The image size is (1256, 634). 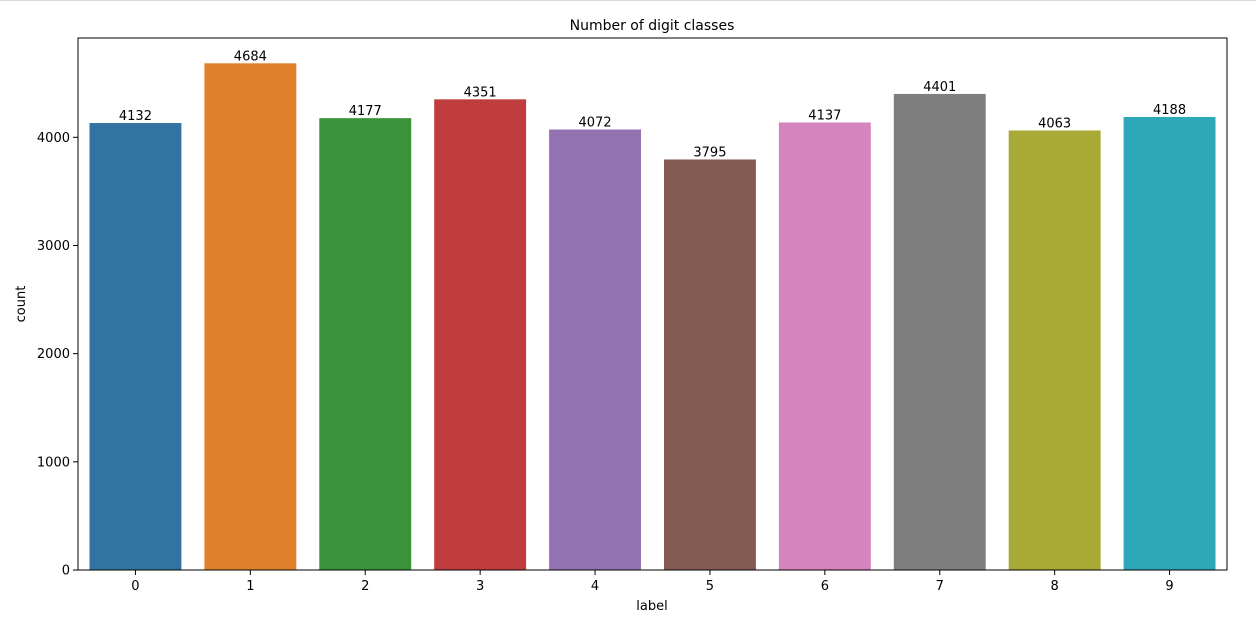 I want to click on x-tick-label: 4, so click(x=595, y=586).